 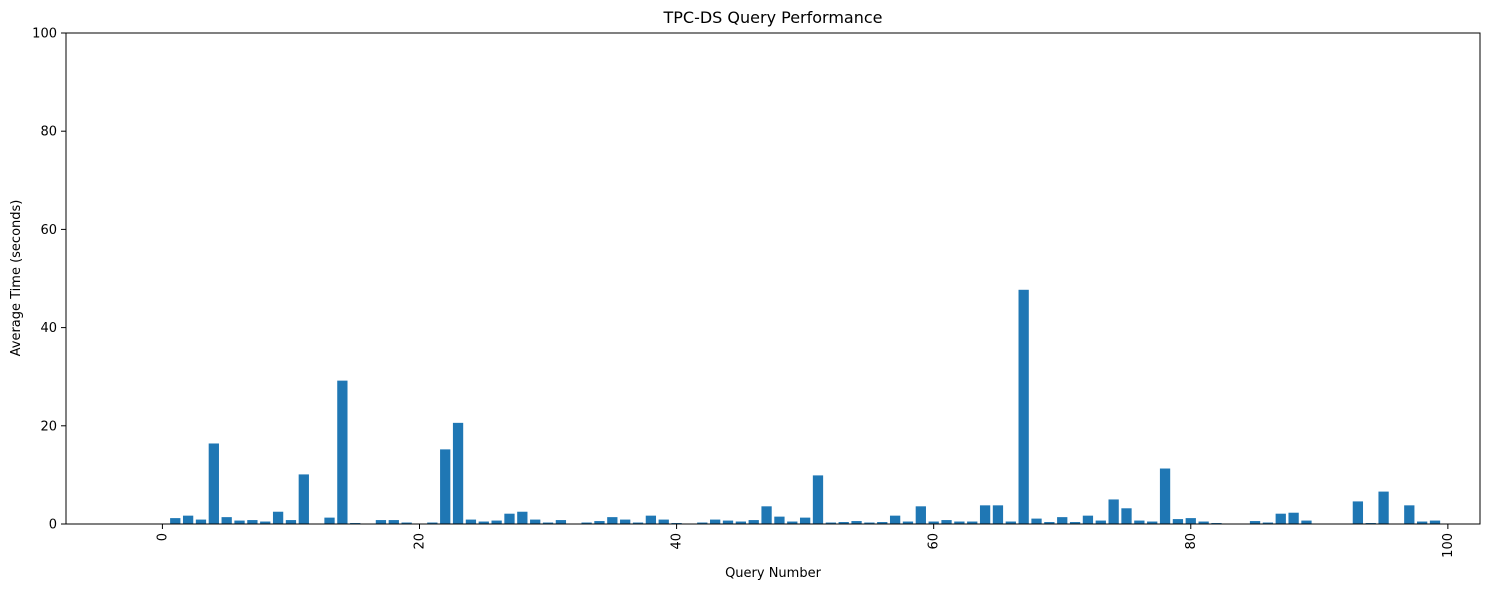 I want to click on y-tick-label: 100, so click(x=44, y=34).